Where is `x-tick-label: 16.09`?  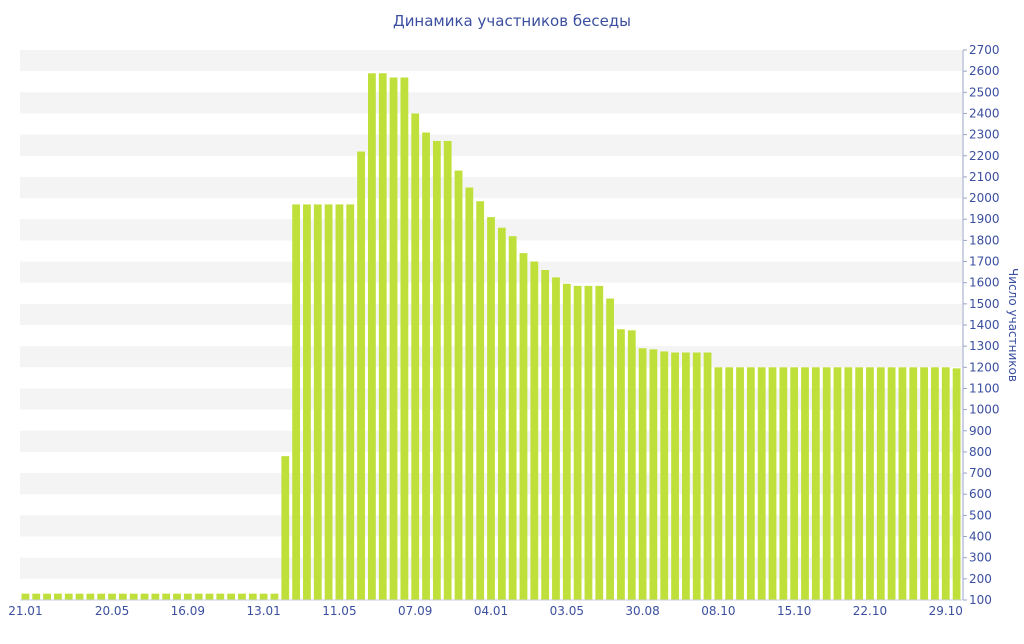
x-tick-label: 16.09 is located at coordinates (188, 611).